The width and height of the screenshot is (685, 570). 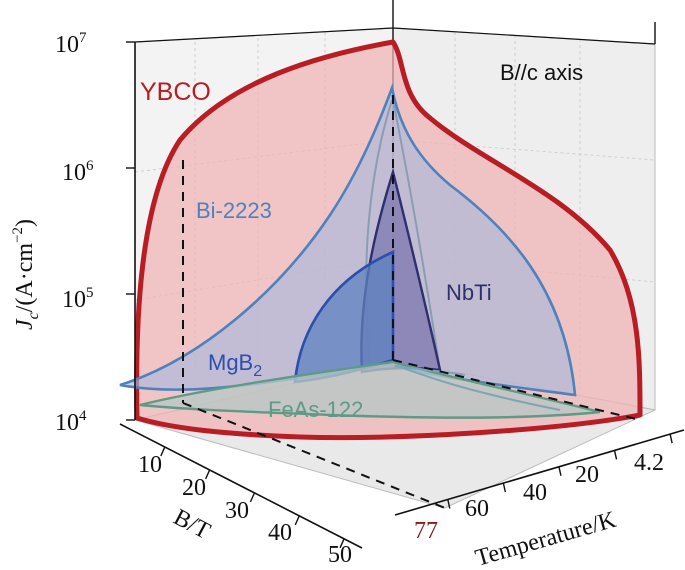 I want to click on ref-floor-right, so click(x=516, y=390).